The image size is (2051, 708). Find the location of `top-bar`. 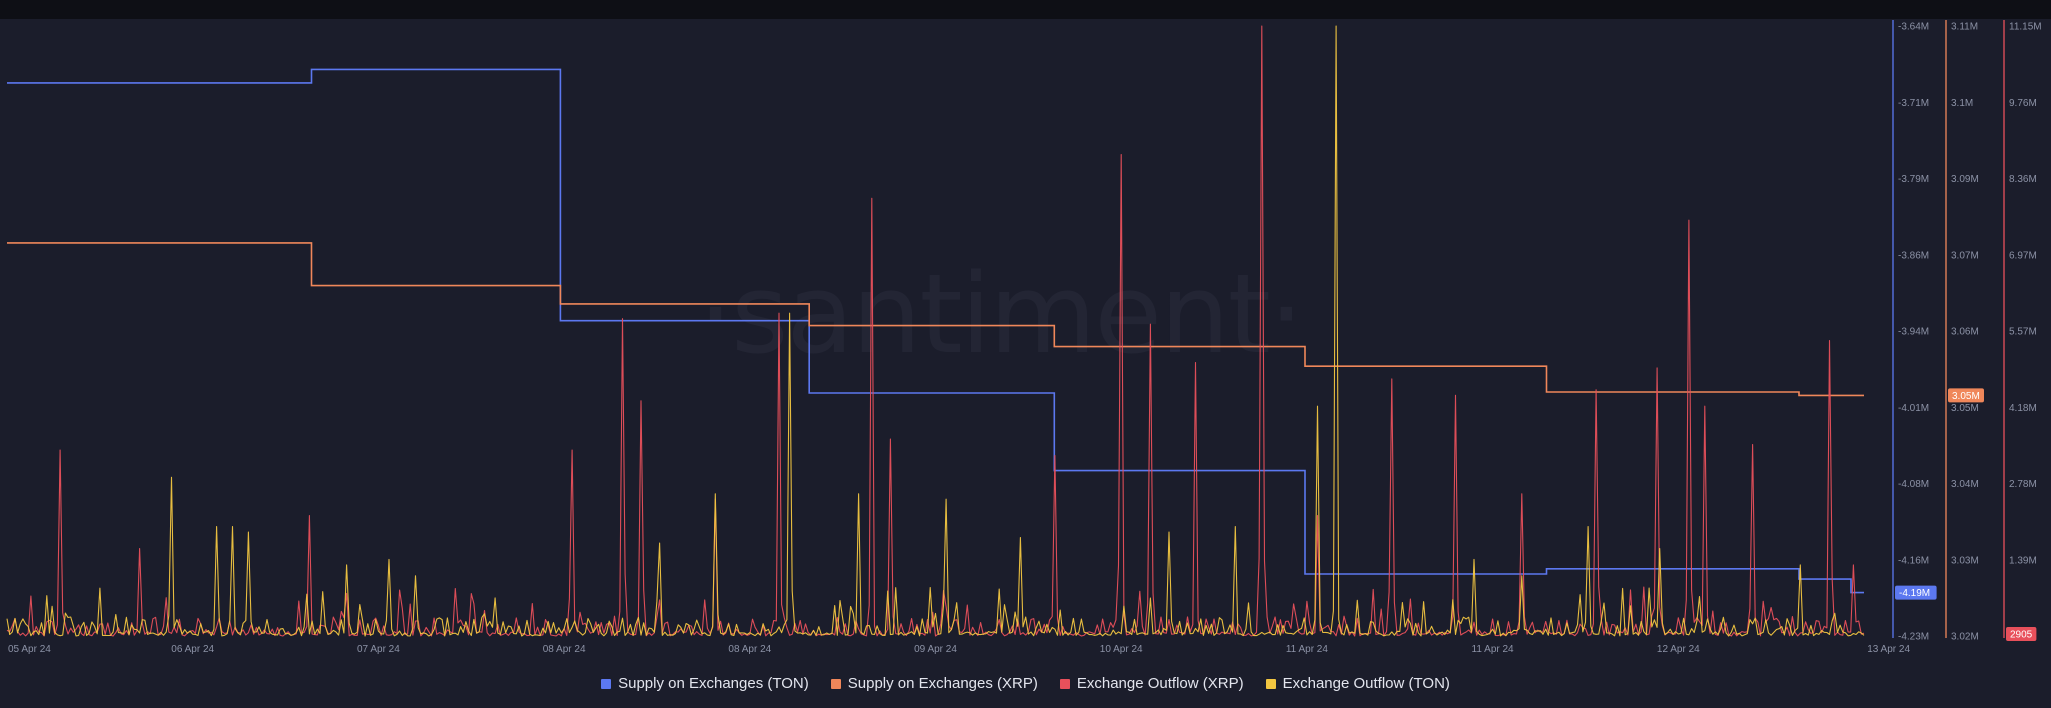

top-bar is located at coordinates (1025, 9).